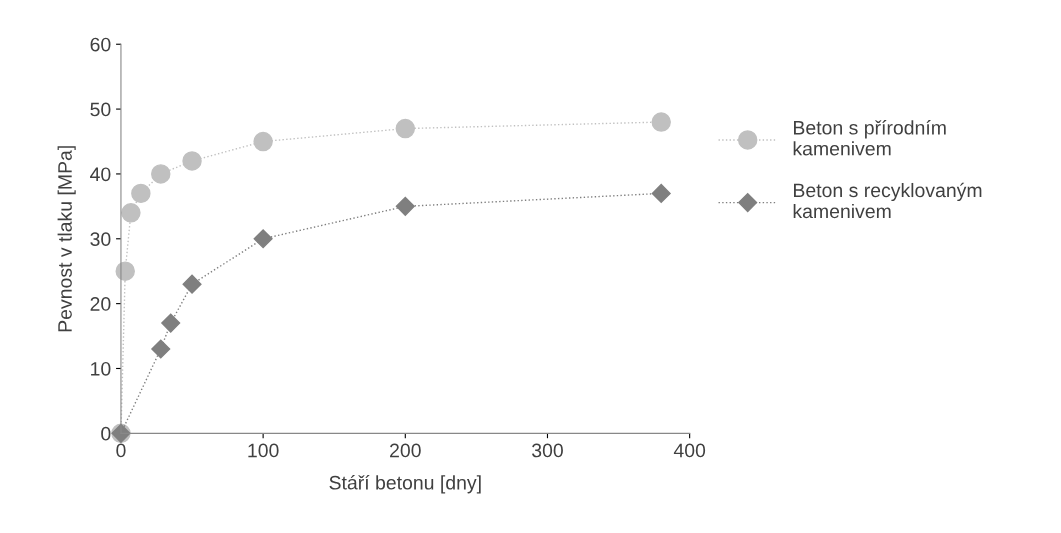 Image resolution: width=1061 pixels, height=533 pixels. I want to click on y-tick-label: 50, so click(100, 109).